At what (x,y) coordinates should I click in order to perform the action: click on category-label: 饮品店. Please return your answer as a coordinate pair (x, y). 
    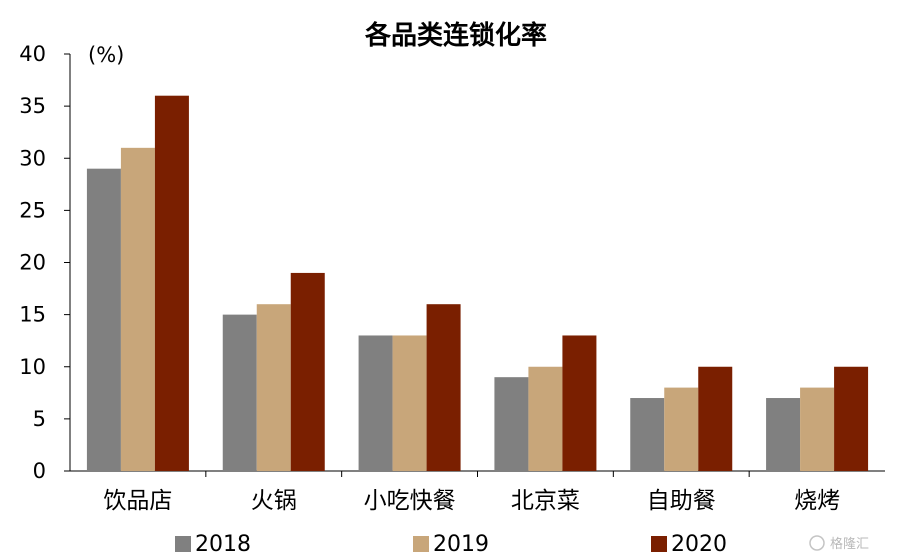
    Looking at the image, I should click on (137, 501).